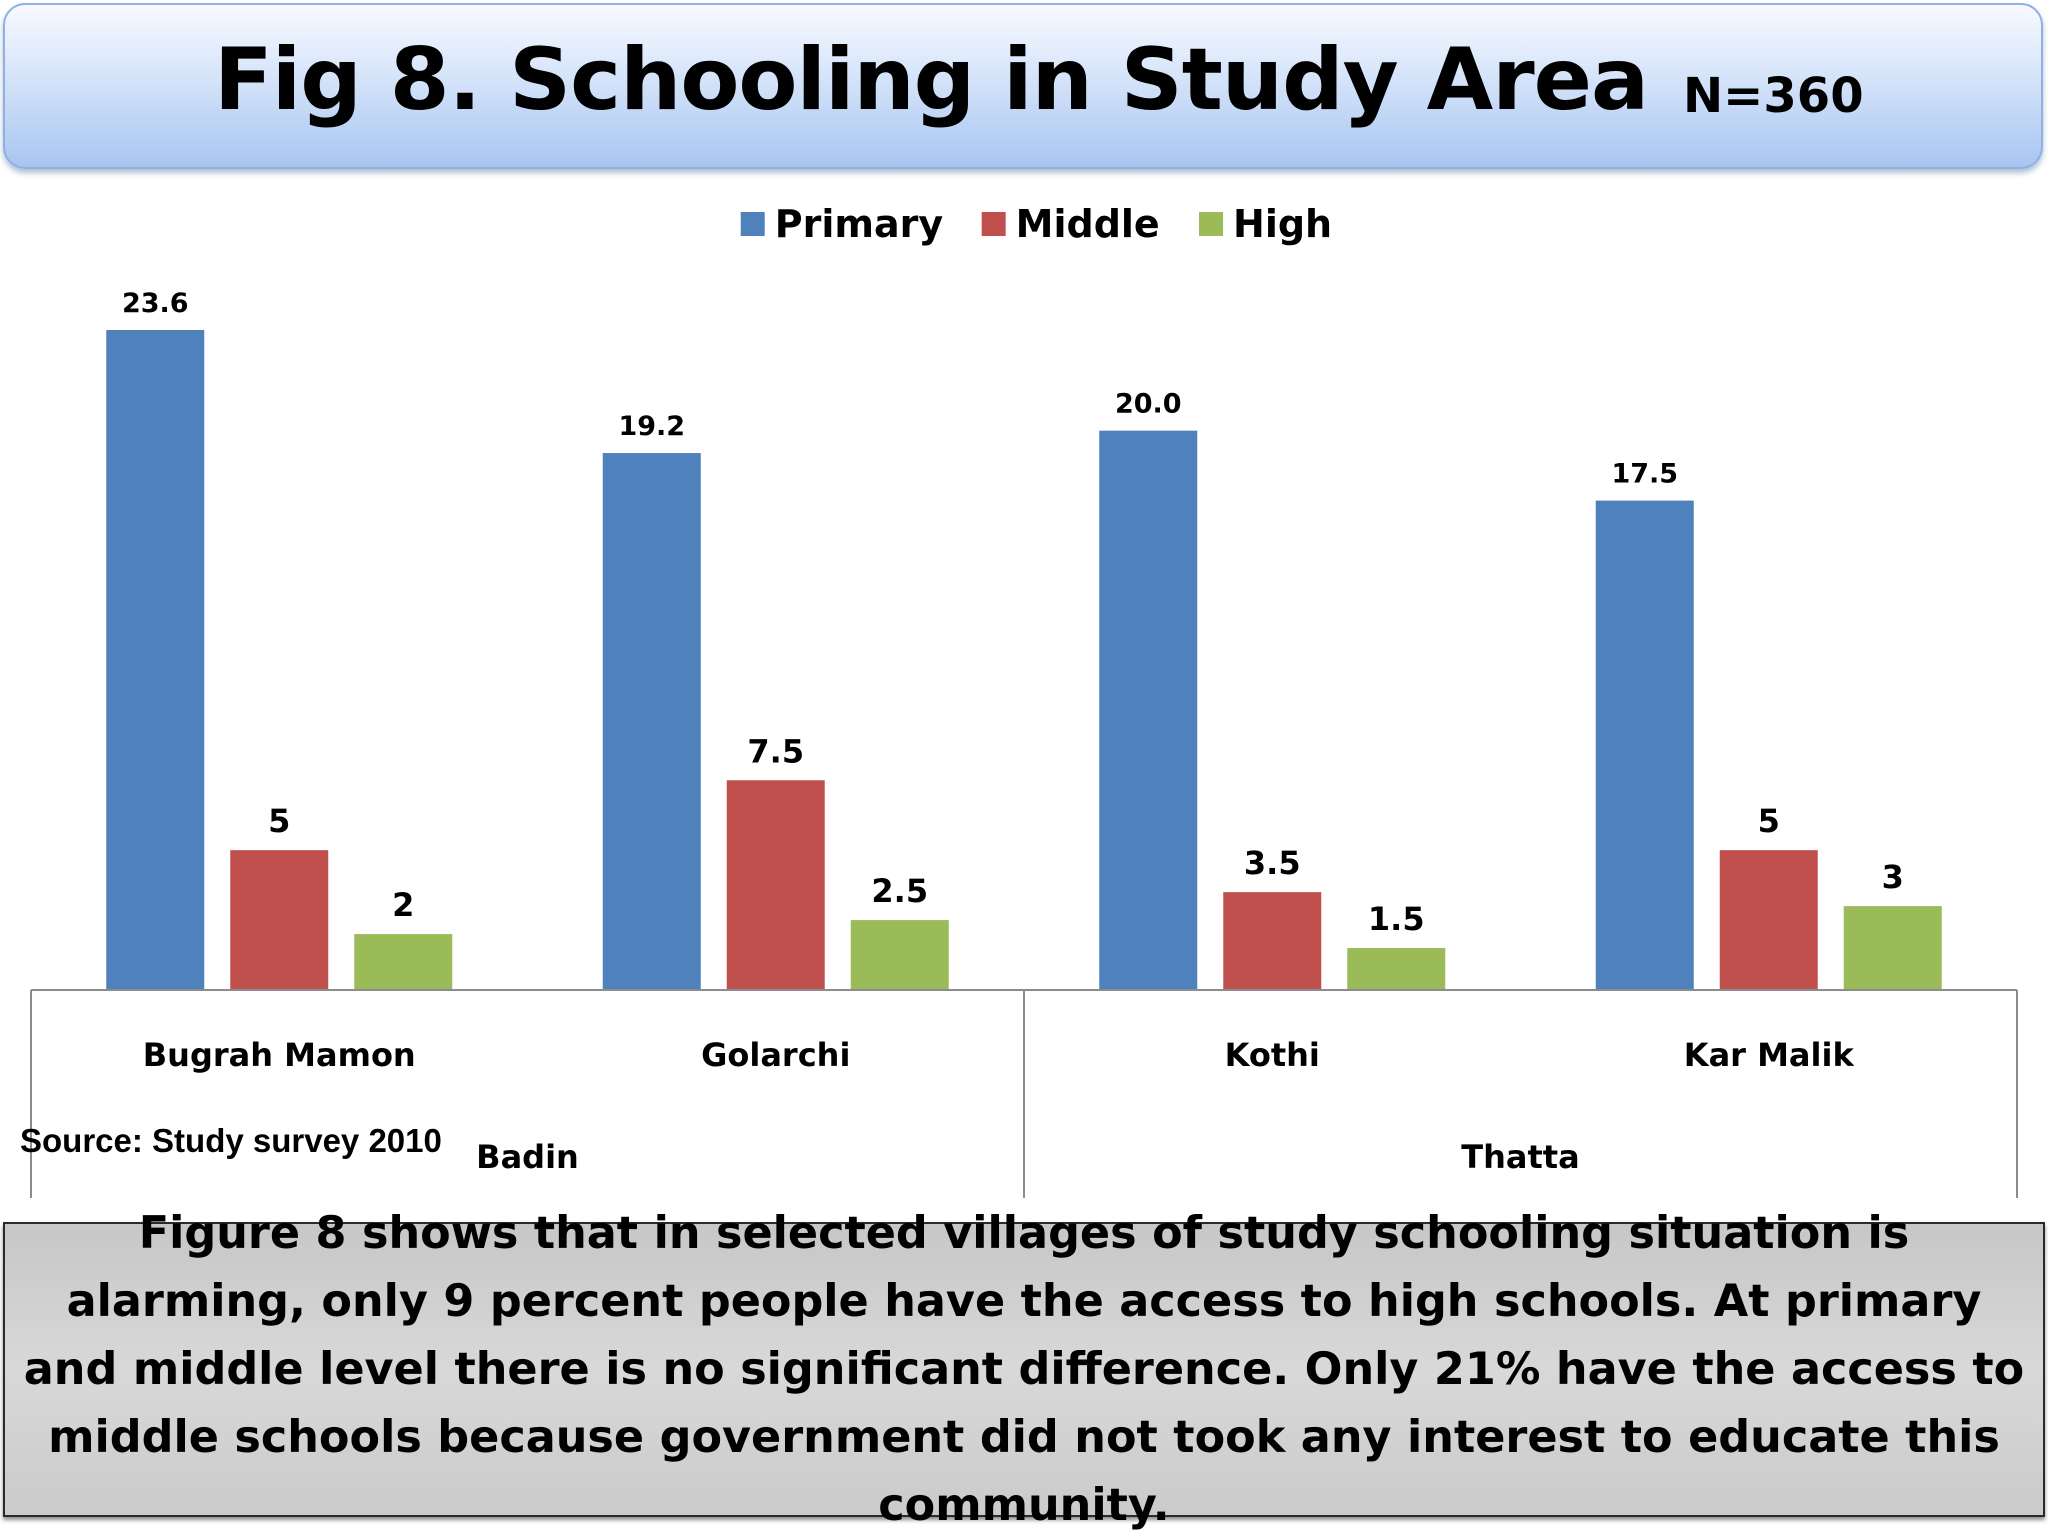  I want to click on data-label-middle-golarchi: 7.5, so click(775, 751).